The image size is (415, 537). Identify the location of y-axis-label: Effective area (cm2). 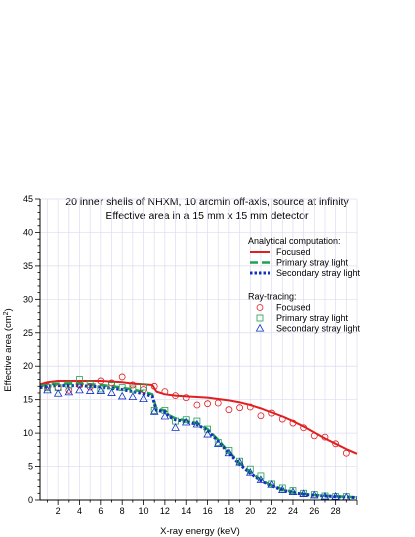
(9, 349).